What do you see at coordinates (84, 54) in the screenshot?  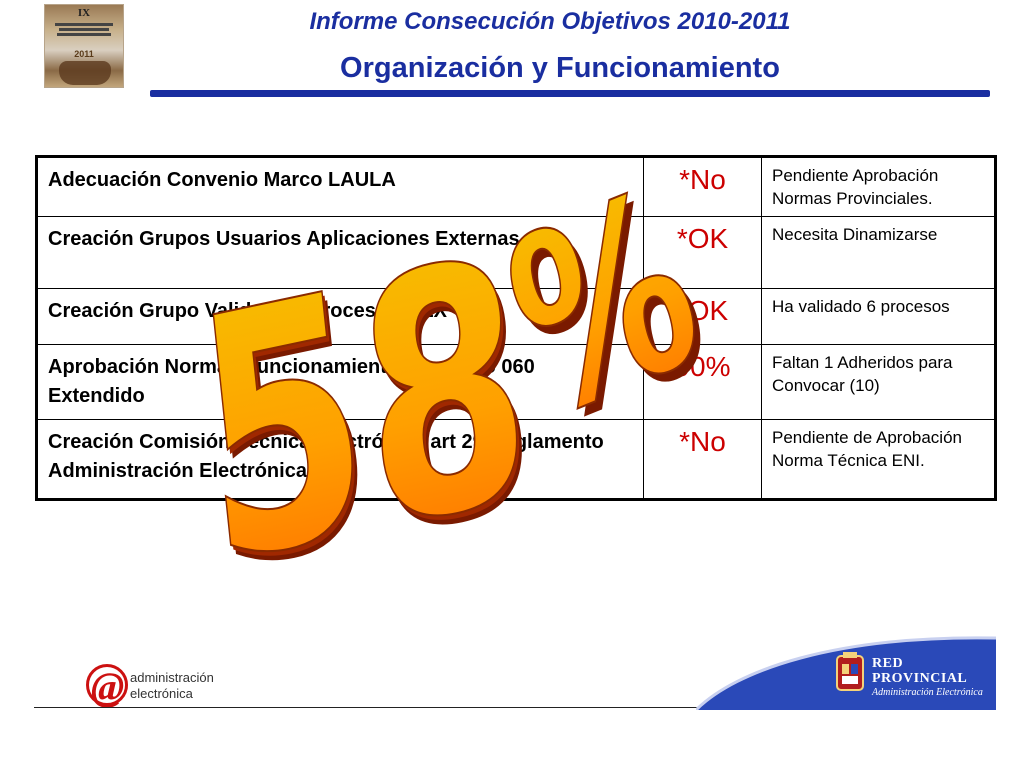 I see `event-logo-year: 2011` at bounding box center [84, 54].